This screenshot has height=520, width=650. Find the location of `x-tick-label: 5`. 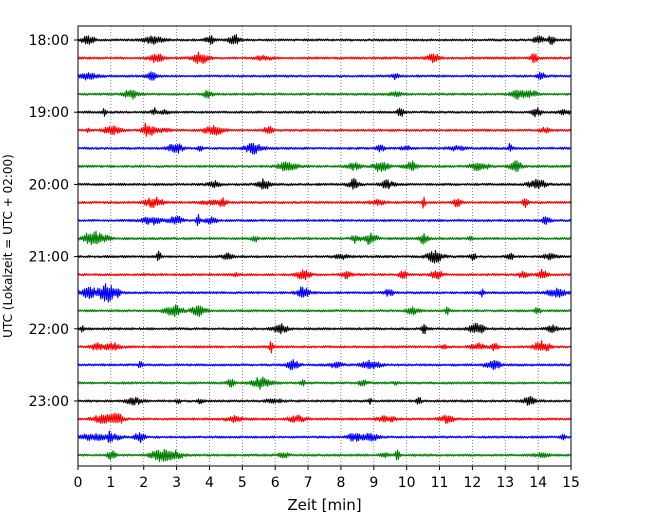

x-tick-label: 5 is located at coordinates (242, 483).